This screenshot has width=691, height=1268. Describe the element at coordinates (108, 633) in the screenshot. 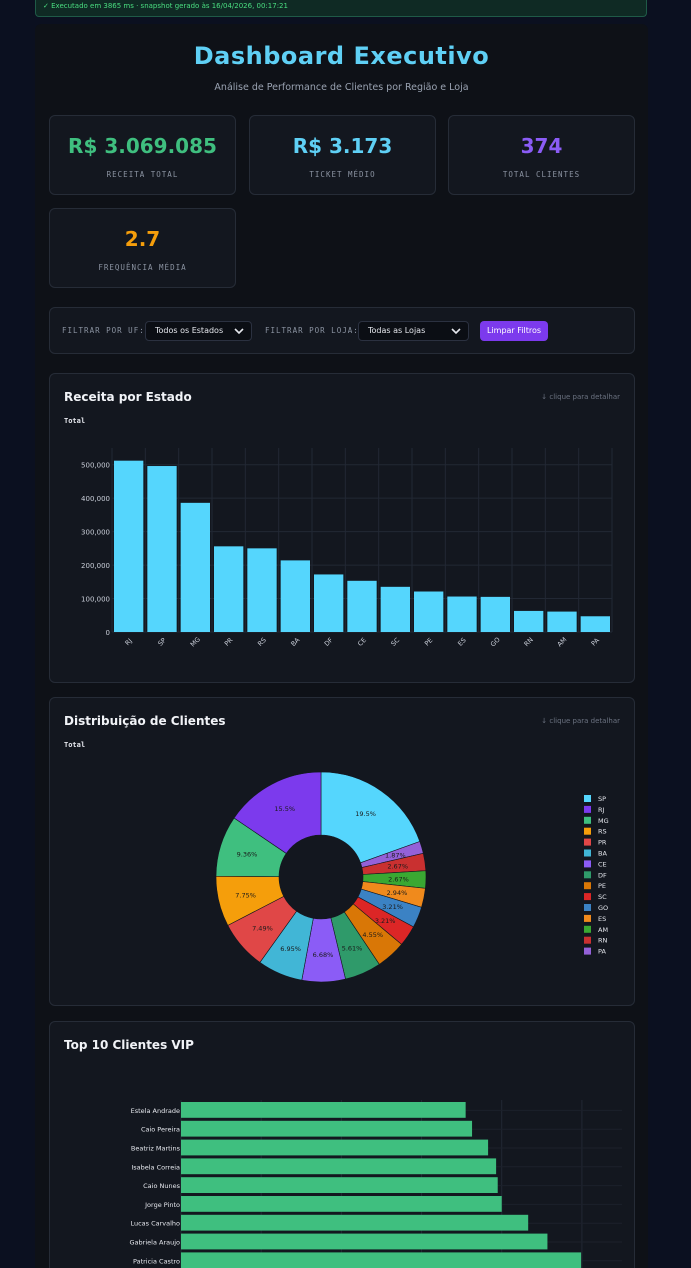

I see `y-tick-label: 0` at that location.